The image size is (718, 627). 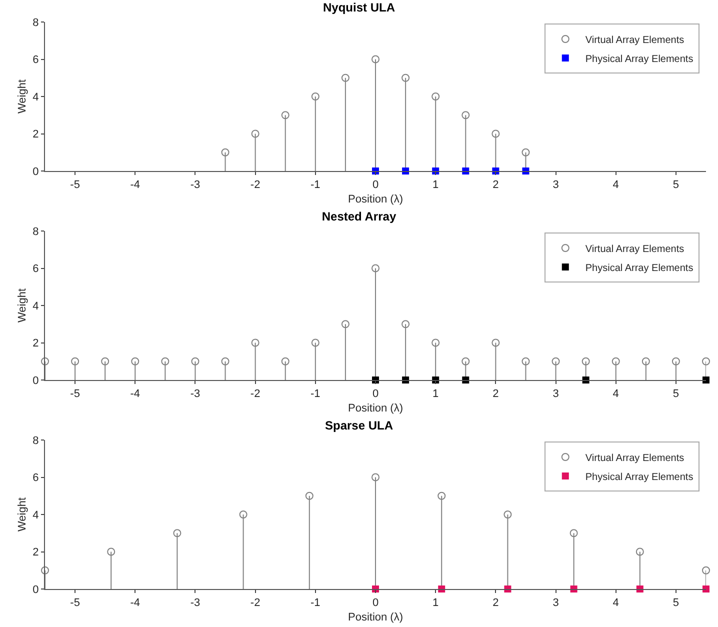 What do you see at coordinates (359, 217) in the screenshot?
I see `chart-title: Nested Array` at bounding box center [359, 217].